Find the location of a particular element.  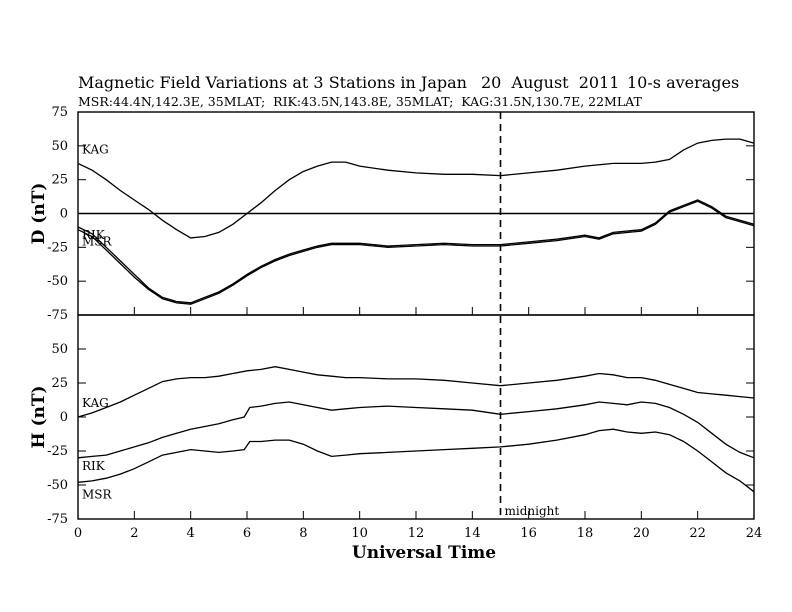

x-axis-title: Universal Time is located at coordinates (424, 553).